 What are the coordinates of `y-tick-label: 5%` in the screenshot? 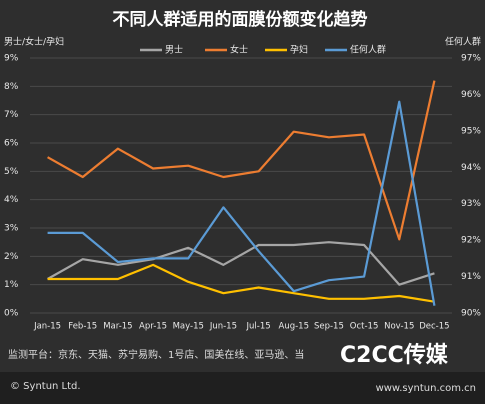 It's located at (11, 172).